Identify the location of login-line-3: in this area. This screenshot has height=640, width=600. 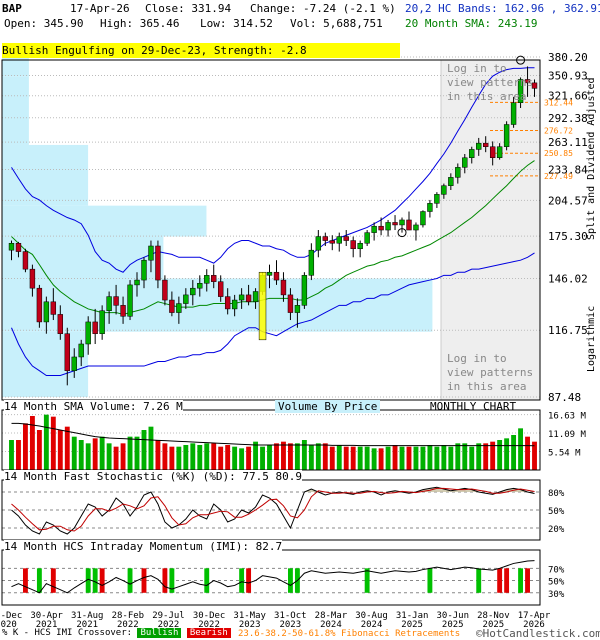
(487, 386).